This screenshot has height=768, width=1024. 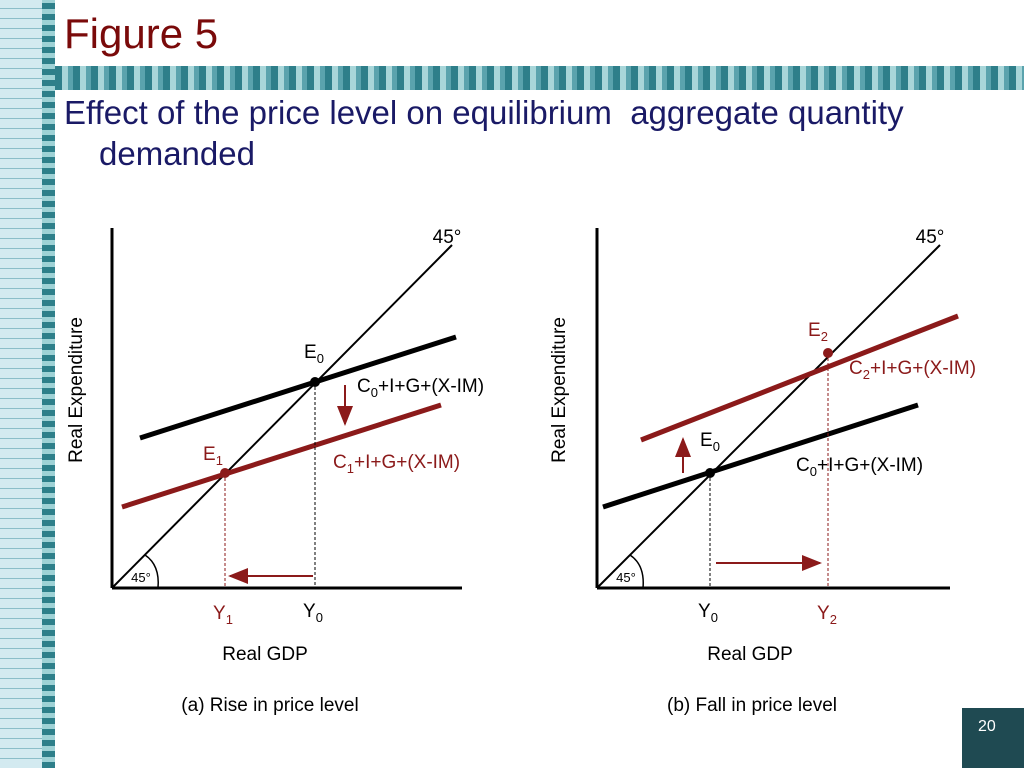 What do you see at coordinates (213, 456) in the screenshot?
I see `point-label: E1` at bounding box center [213, 456].